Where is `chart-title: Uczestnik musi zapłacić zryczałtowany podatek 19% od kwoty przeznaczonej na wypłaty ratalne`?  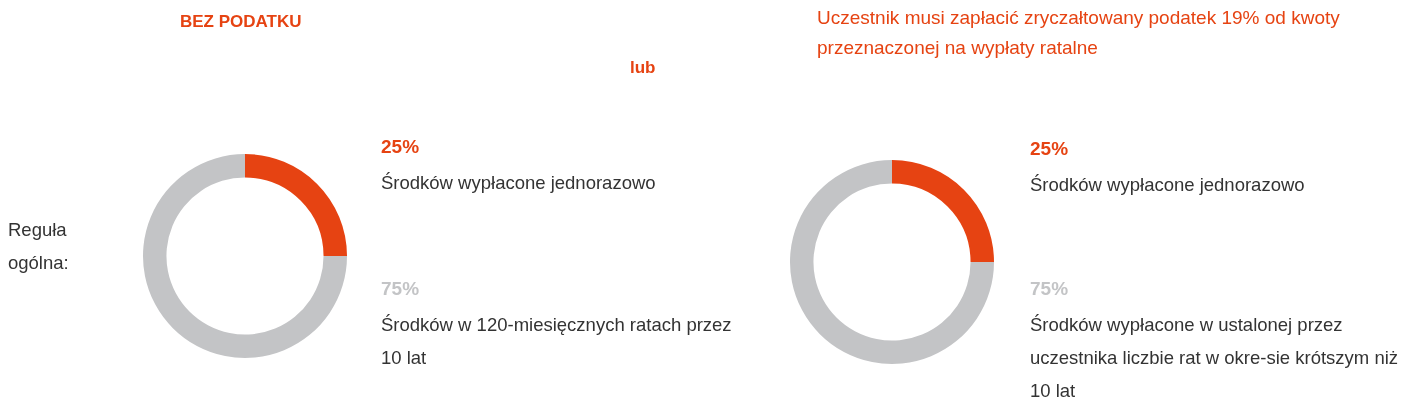
chart-title: Uczestnik musi zapłacić zryczałtowany podatek 19% od kwoty przeznaczonej na wypłaty ratalne is located at coordinates (1079, 33).